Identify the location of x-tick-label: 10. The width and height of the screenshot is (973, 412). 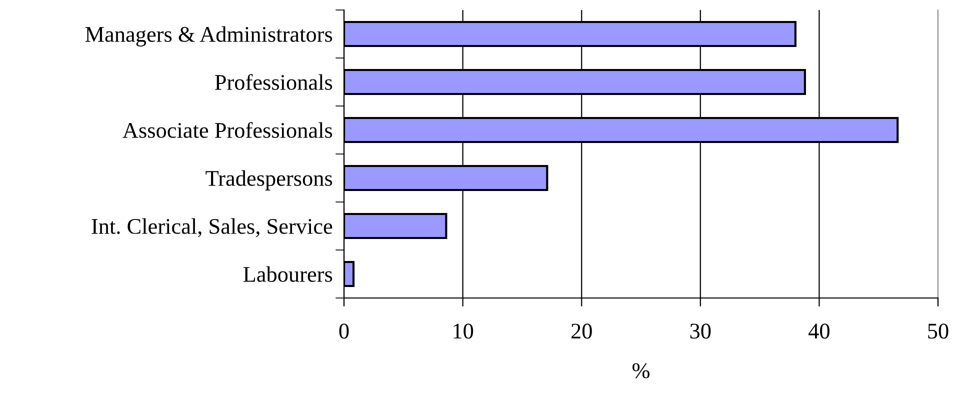
(464, 331).